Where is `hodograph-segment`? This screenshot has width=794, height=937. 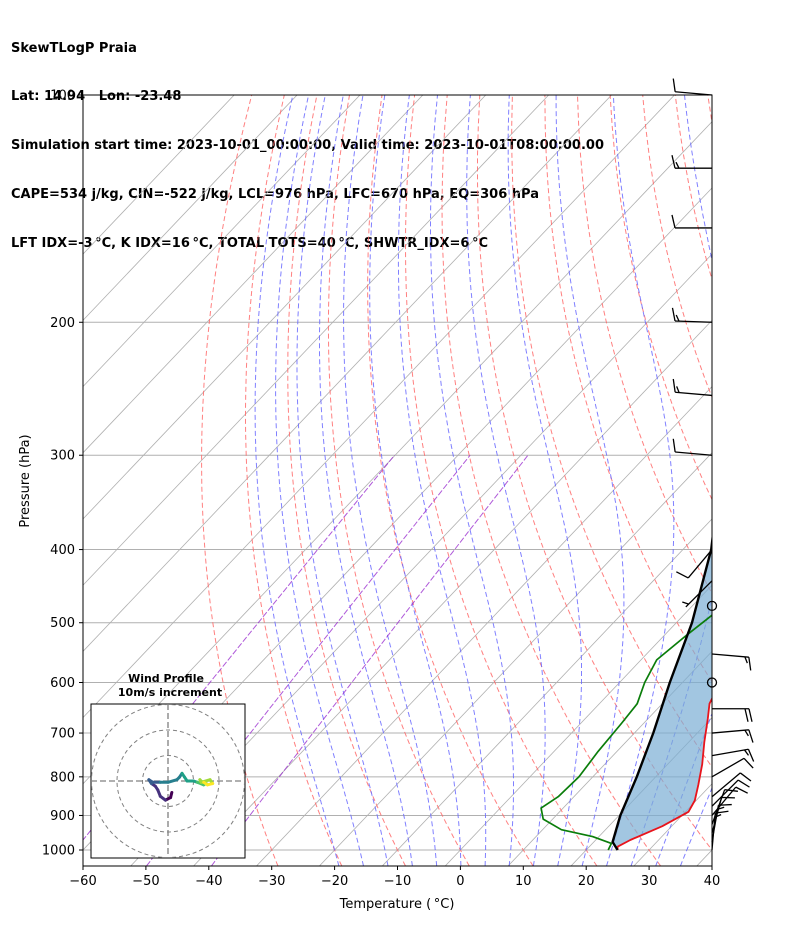
hodograph-segment is located at coordinates (206, 783).